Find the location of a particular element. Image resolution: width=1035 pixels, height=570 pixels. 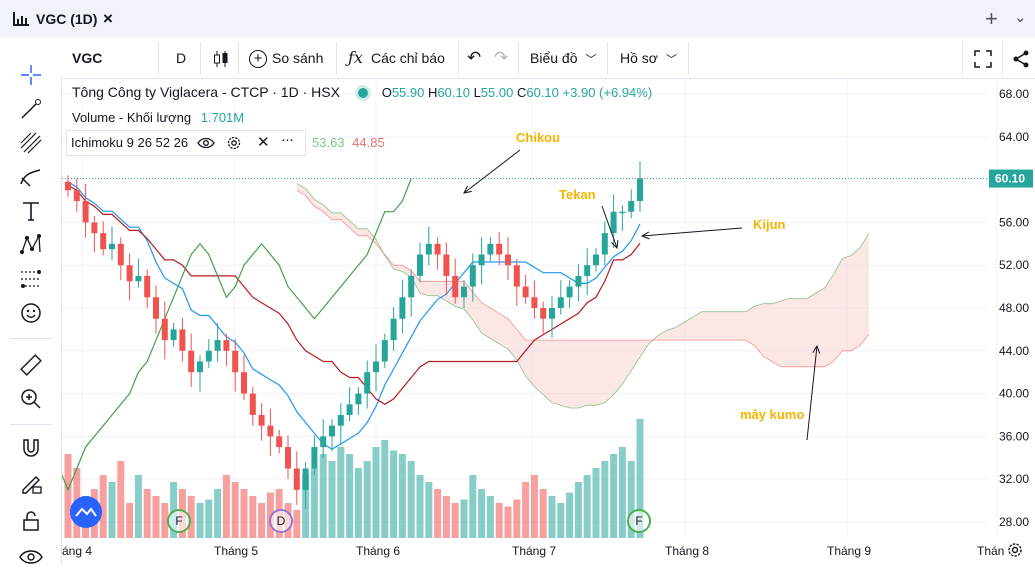

more-icon: ··· is located at coordinates (287, 139).